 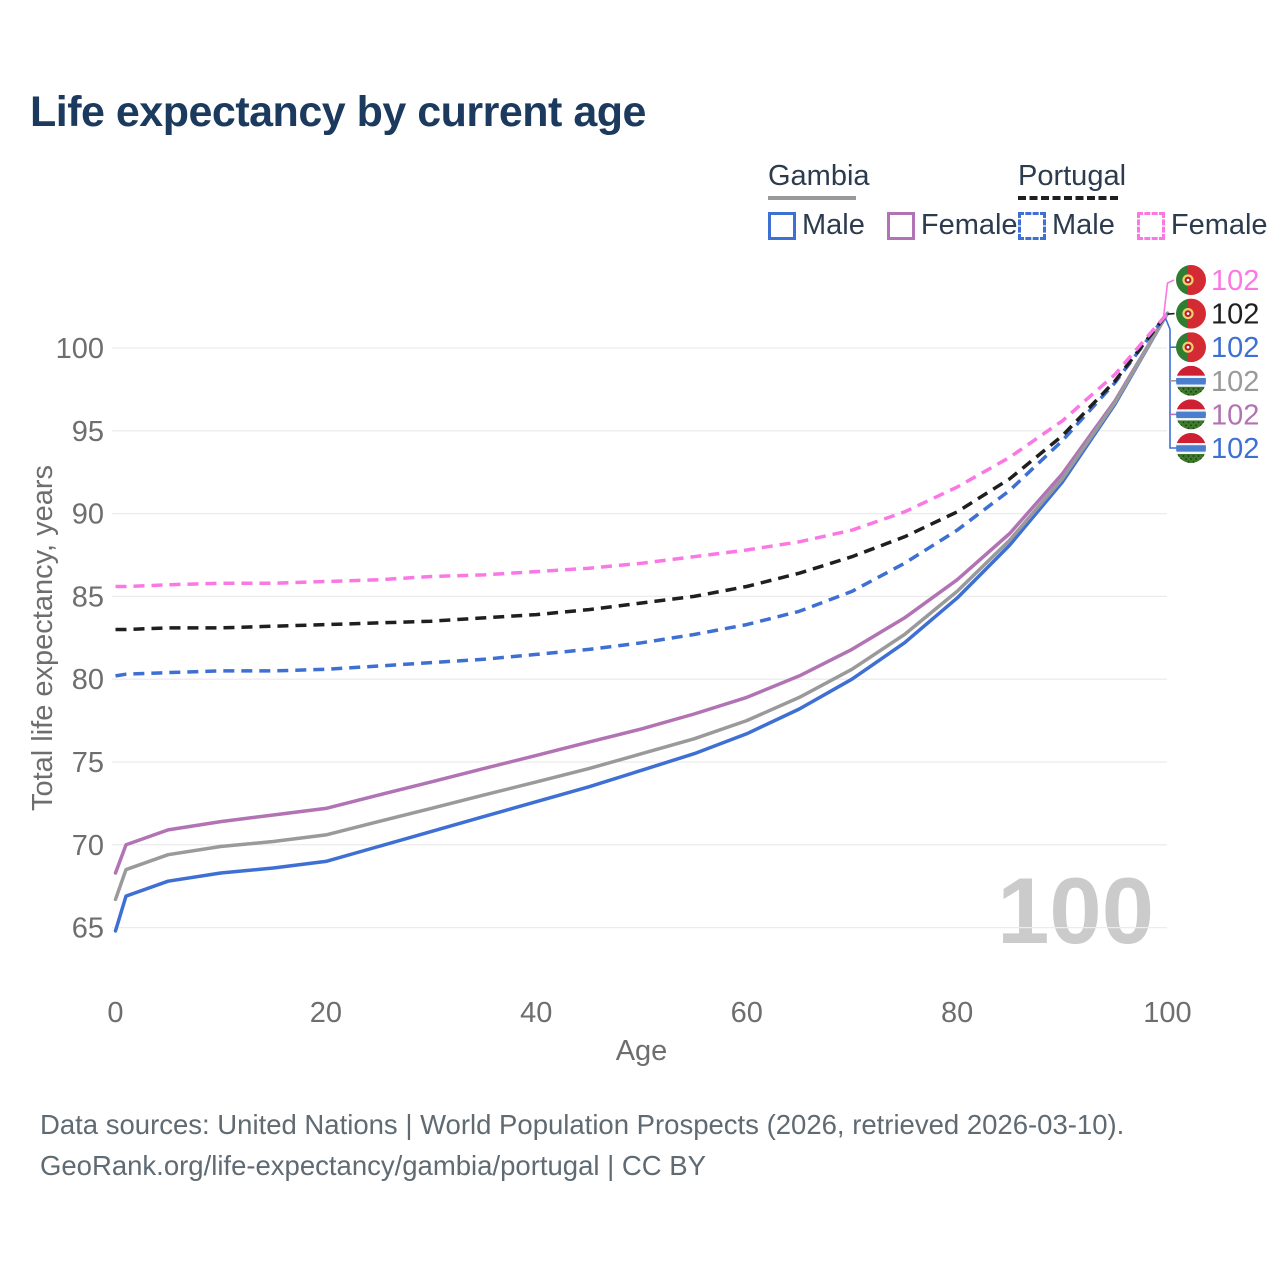 I want to click on legend-swatch-gambia-female, so click(x=900, y=225).